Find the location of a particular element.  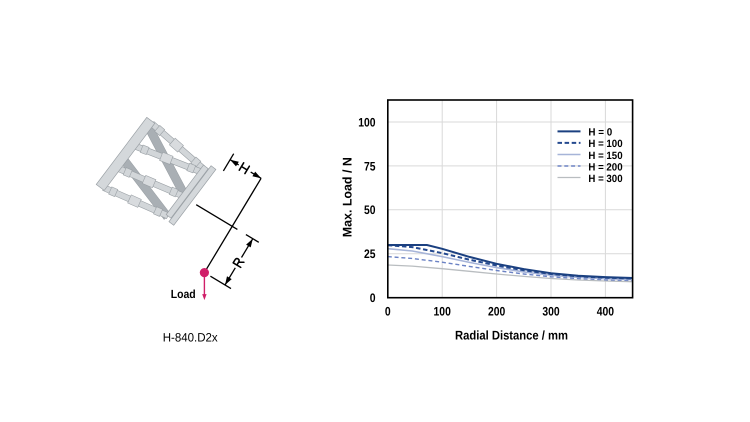

svg-text: Load is located at coordinates (183, 294).